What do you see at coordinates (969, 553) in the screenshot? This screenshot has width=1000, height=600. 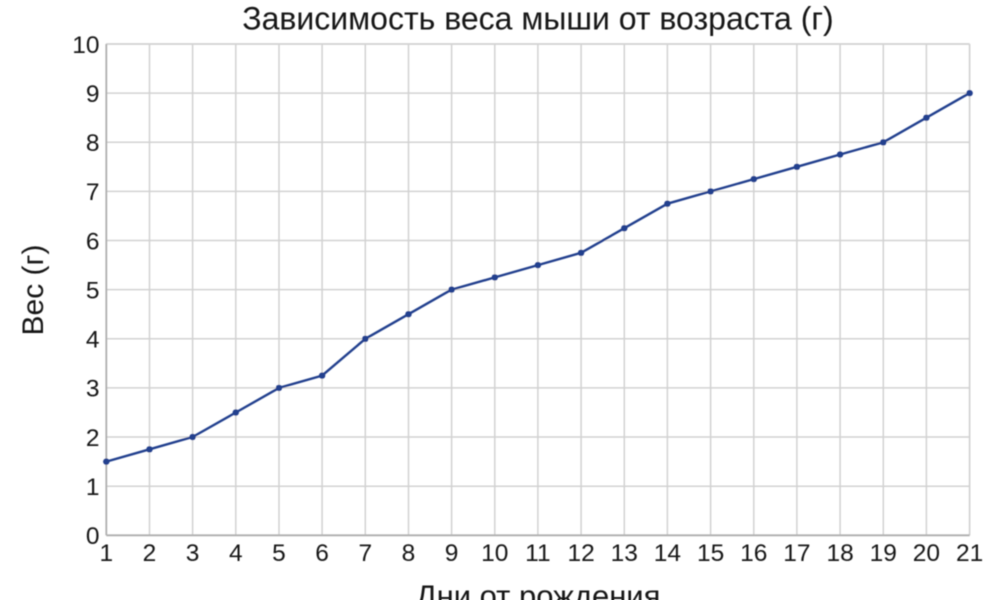 I see `svg-text: 21` at bounding box center [969, 553].